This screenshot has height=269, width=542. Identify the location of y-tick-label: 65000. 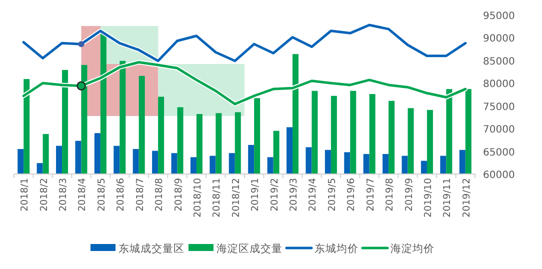
(499, 152).